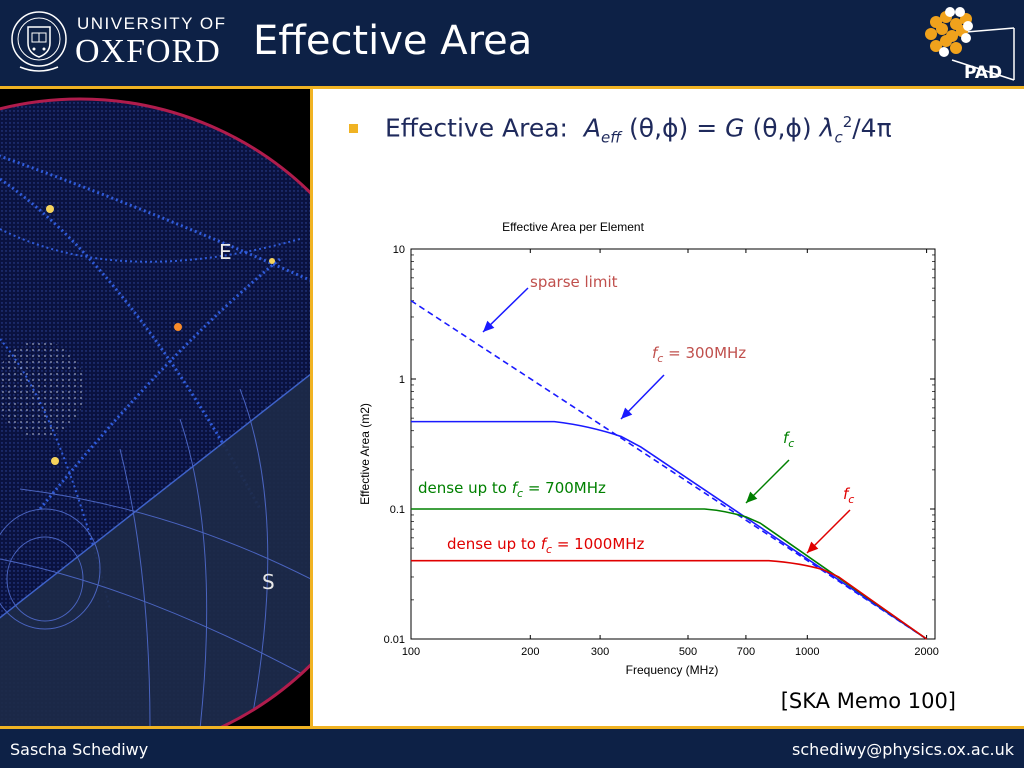 Image resolution: width=1024 pixels, height=768 pixels. Describe the element at coordinates (79, 749) in the screenshot. I see `footer-author: Sascha Schediwy` at that location.